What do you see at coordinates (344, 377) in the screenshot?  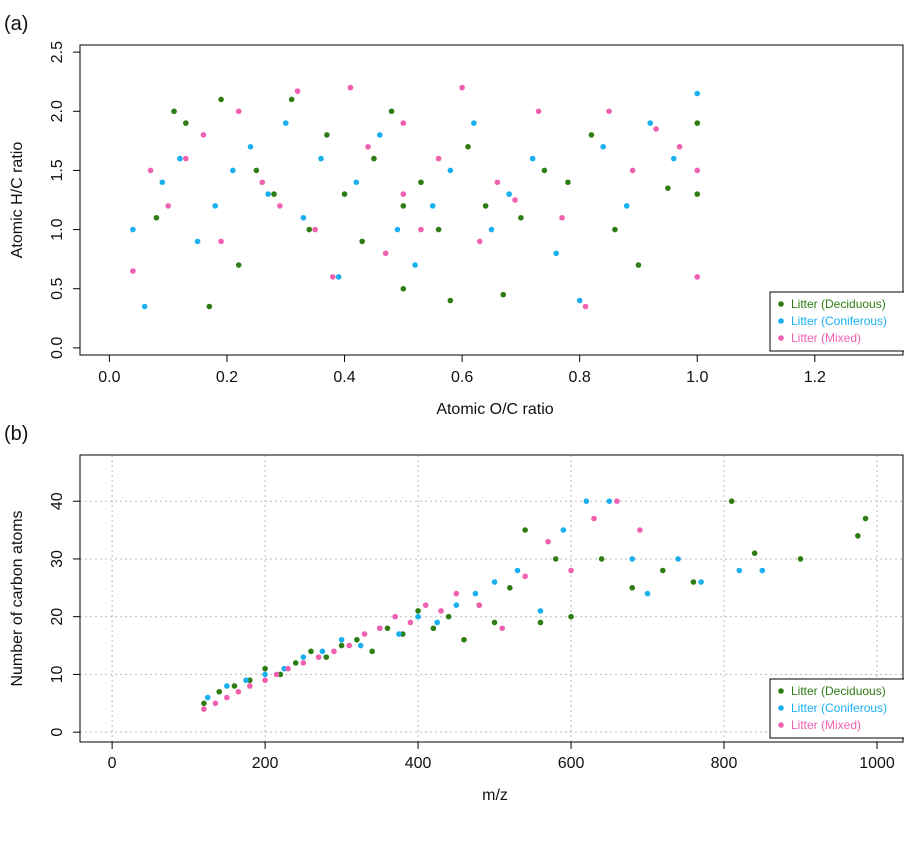 I see `x-tick-label: 0.4` at bounding box center [344, 377].